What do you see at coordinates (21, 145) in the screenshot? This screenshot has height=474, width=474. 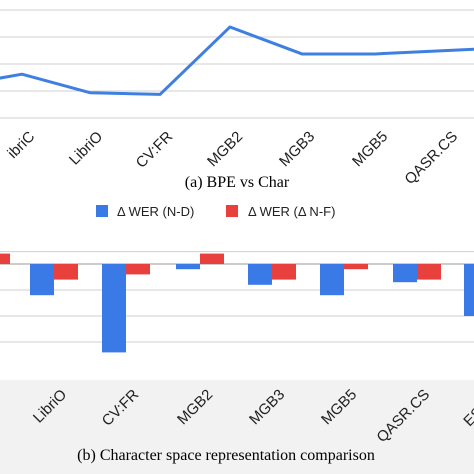 I see `x-tick-label-a: ibriC` at bounding box center [21, 145].